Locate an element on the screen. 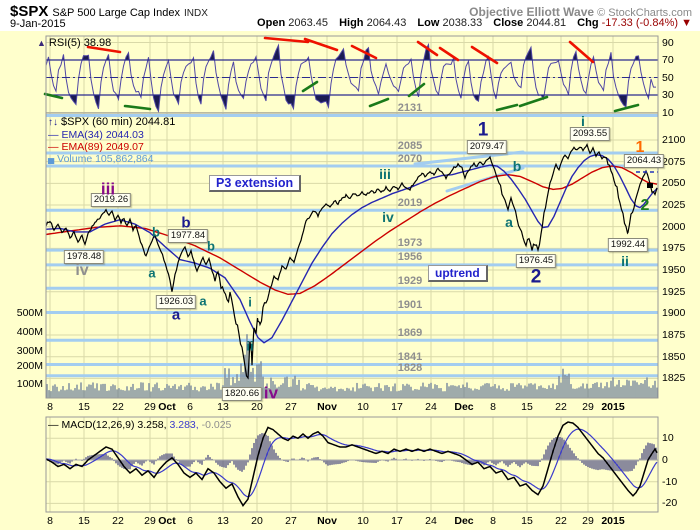 The width and height of the screenshot is (700, 530). low-value: 2038.33 is located at coordinates (462, 23).